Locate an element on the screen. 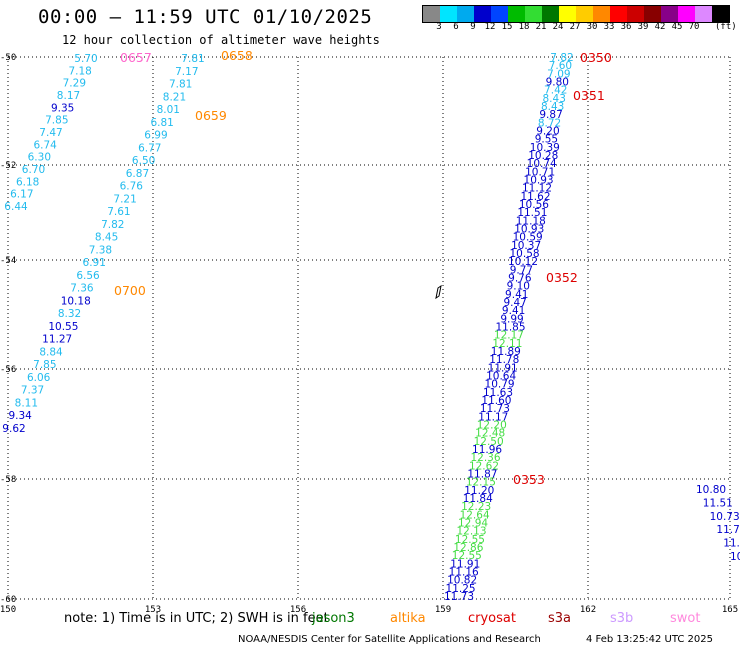 Image resolution: width=740 pixels, height=650 pixels. wave-height-value: 7.85 is located at coordinates (56, 121).